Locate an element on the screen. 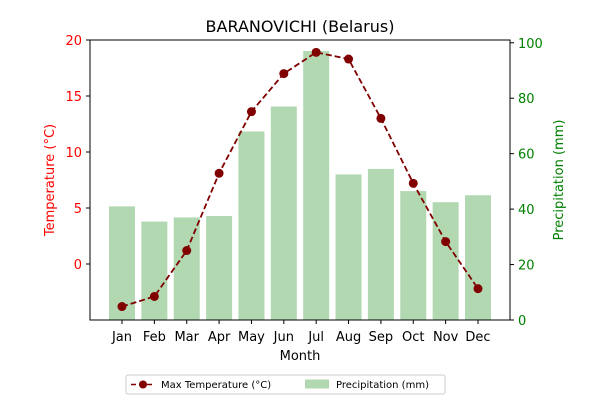 The height and width of the screenshot is (400, 600). x-tick-label: Sep is located at coordinates (381, 337).